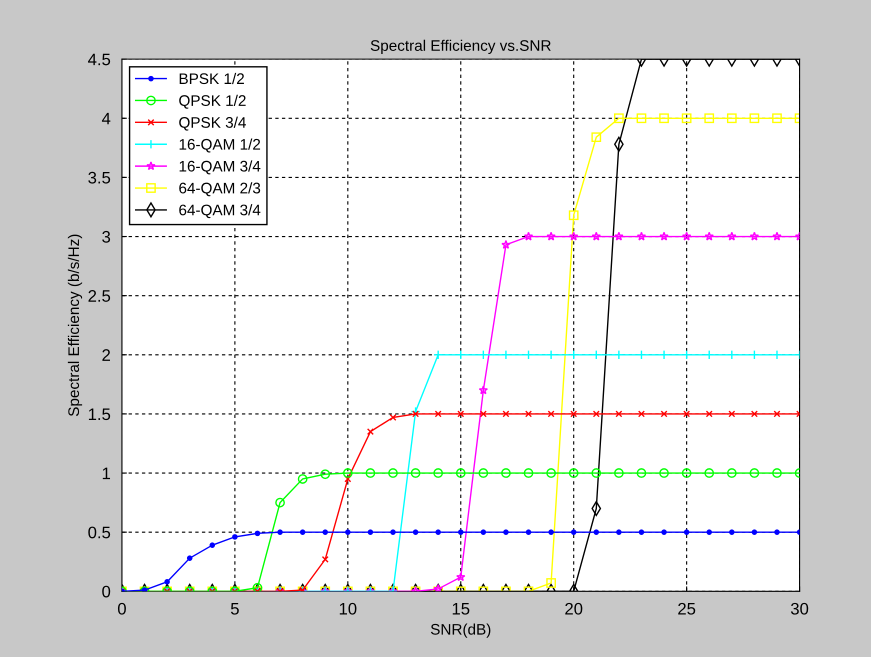 This screenshot has width=871, height=657. I want to click on legend-label: 64-QAM 3/4, so click(219, 211).